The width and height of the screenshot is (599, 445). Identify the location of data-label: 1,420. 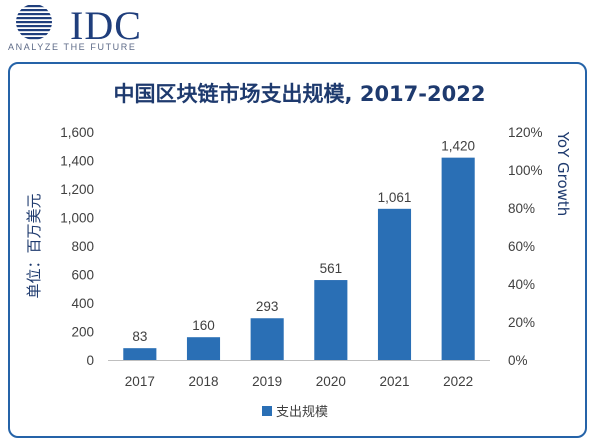
(458, 146).